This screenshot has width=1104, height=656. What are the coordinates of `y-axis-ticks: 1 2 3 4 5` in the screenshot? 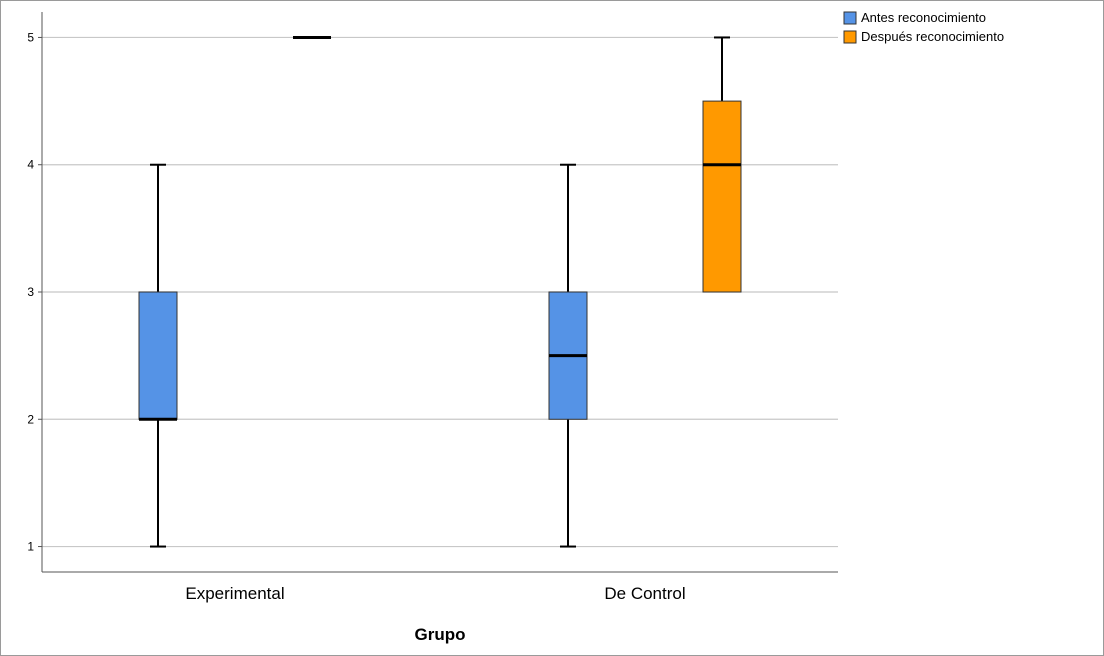 It's located at (34, 292).